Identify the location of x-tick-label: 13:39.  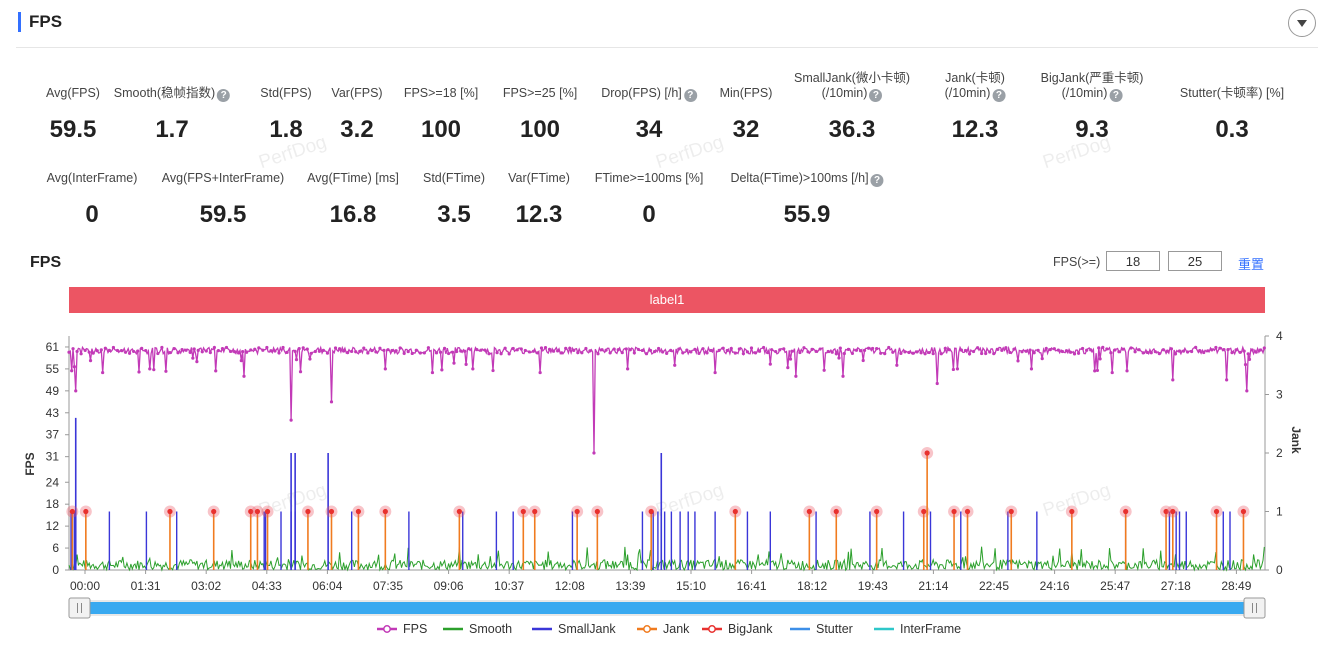
(630, 586).